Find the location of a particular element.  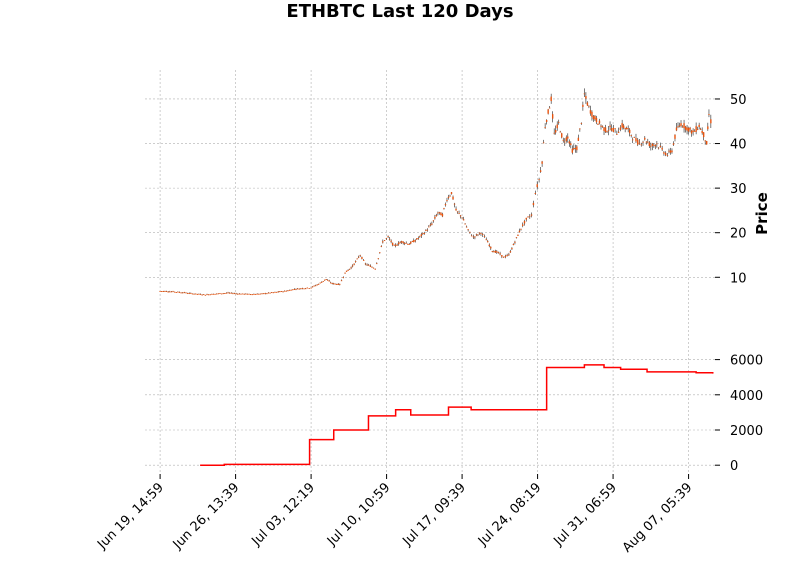

chart-title: ETHBTC Last 120 Days is located at coordinates (399, 11).